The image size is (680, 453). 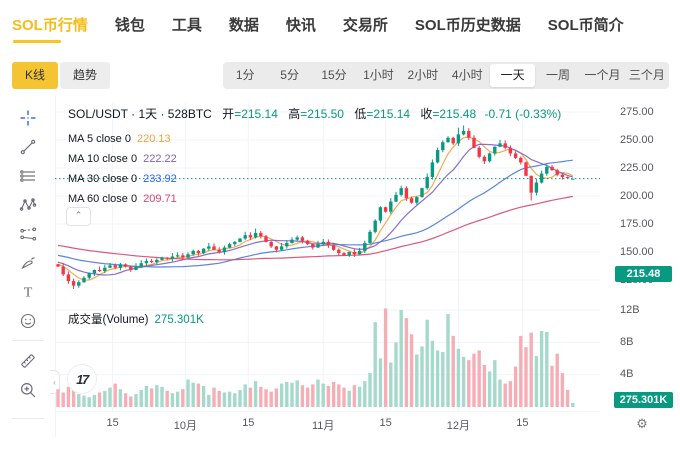 I want to click on nav-item-tools: 工具, so click(x=186, y=25).